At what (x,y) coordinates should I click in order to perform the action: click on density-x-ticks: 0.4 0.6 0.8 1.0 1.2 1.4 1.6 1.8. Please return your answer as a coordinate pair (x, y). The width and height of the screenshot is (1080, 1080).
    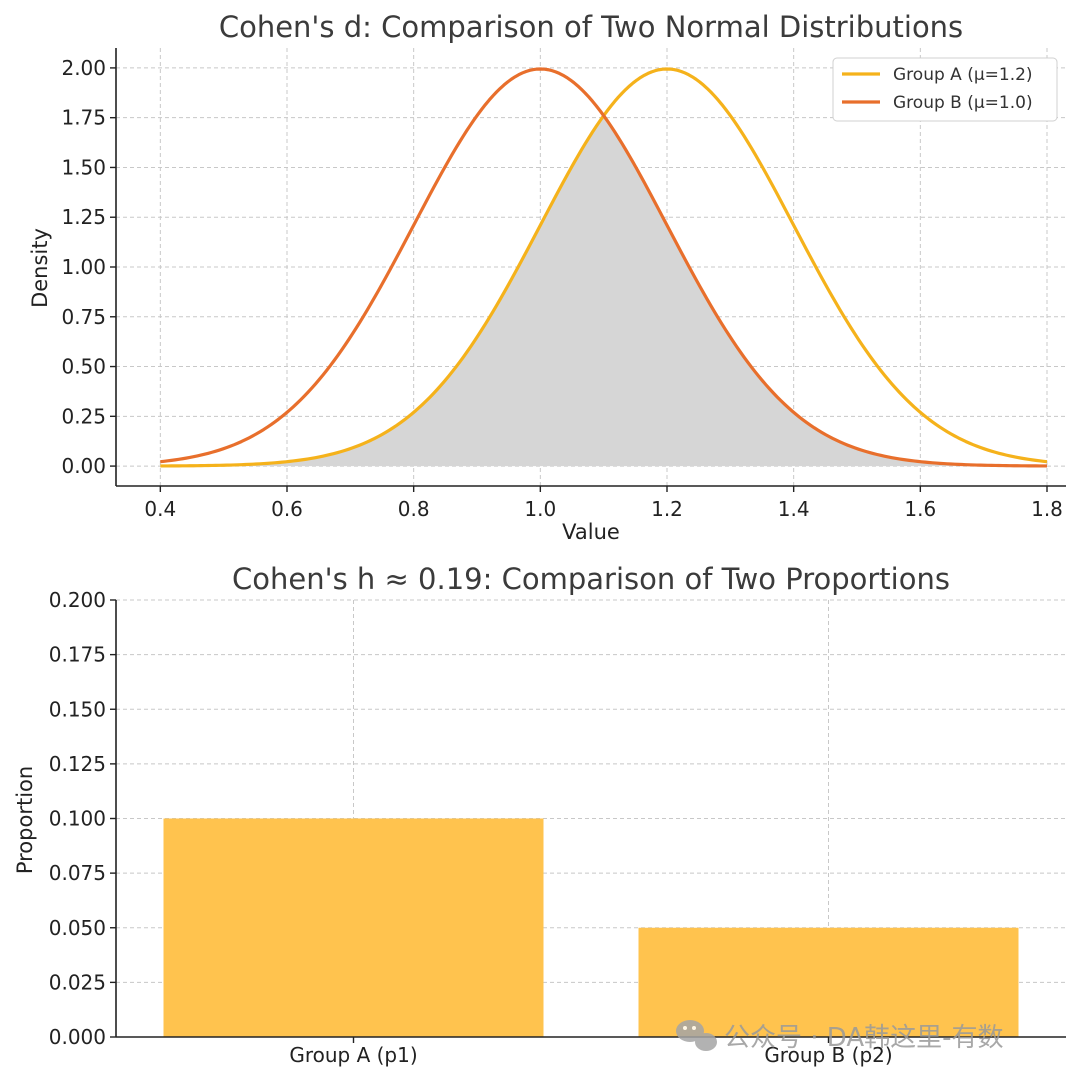
    Looking at the image, I should click on (603, 503).